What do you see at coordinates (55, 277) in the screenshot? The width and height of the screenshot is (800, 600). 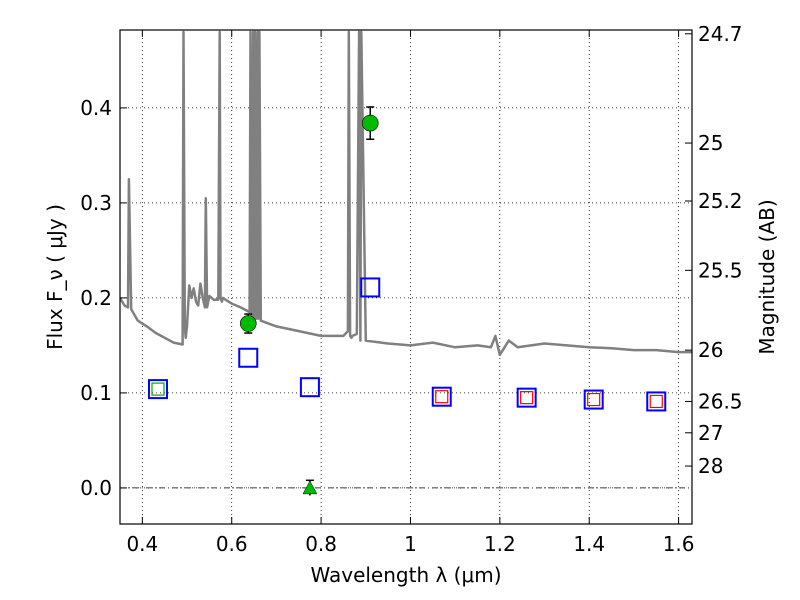 I see `y-axis-label: Flux F_ν ( μJy )` at bounding box center [55, 277].